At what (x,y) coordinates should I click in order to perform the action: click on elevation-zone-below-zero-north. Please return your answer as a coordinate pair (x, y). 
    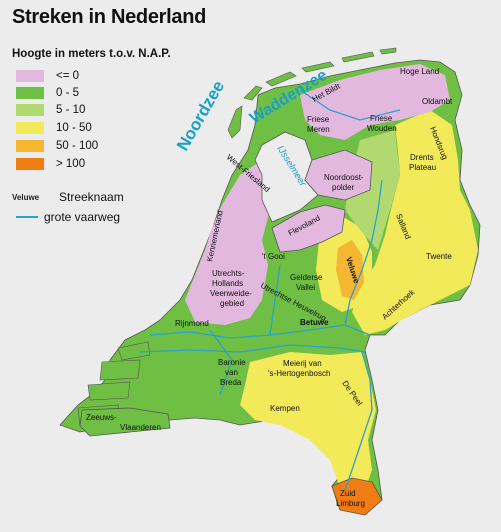
    Looking at the image, I should click on (375, 102).